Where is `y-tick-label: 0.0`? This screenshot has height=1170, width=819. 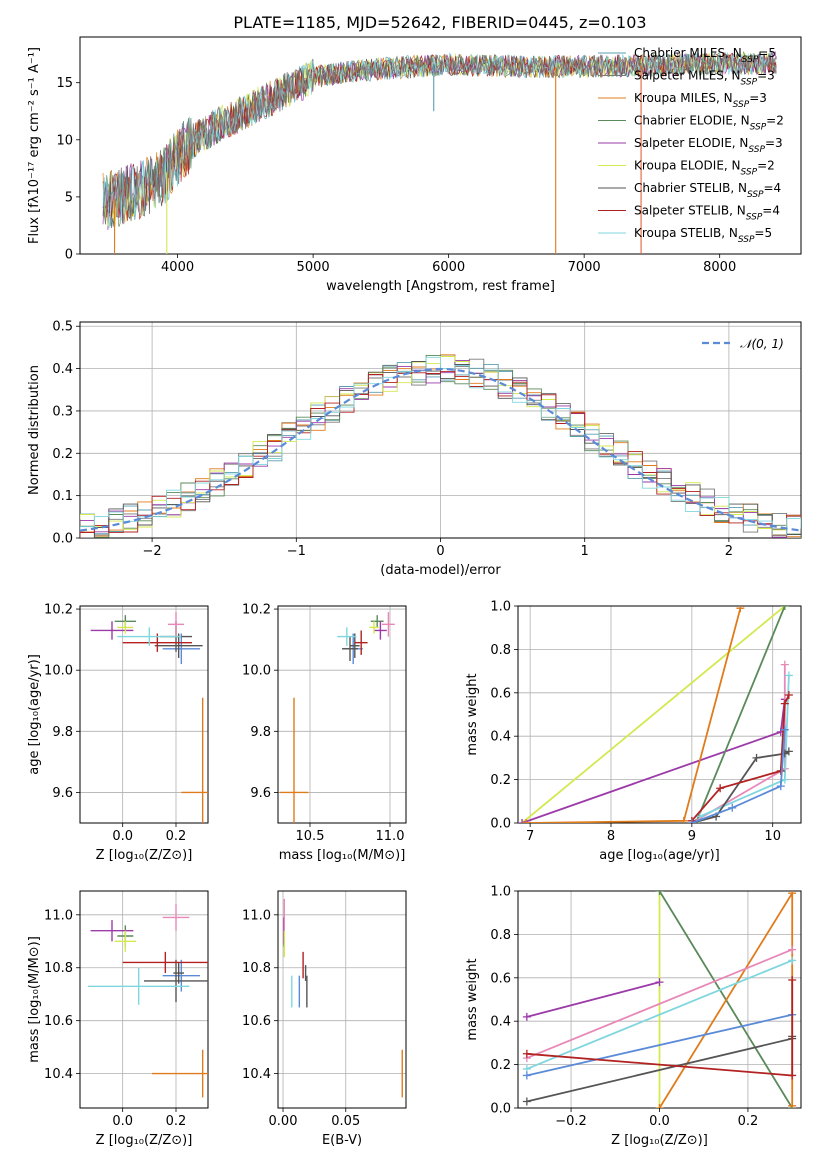 y-tick-label: 0.0 is located at coordinates (500, 824).